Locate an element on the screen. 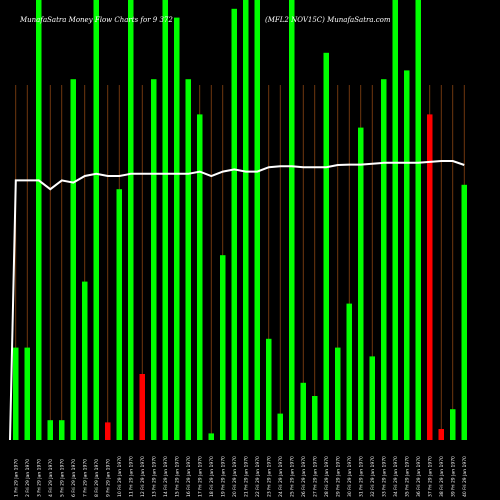 Image resolution: width=500 pixels, height=500 pixels. x-tick-label: 28 Fri 29 Jan 1970 is located at coordinates (327, 476).